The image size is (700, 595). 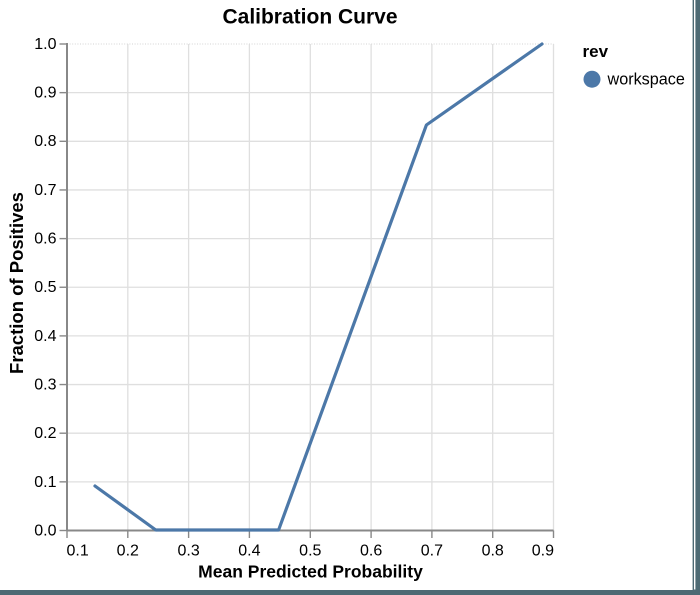 What do you see at coordinates (16, 283) in the screenshot?
I see `svg-text: Fraction of Positives` at bounding box center [16, 283].